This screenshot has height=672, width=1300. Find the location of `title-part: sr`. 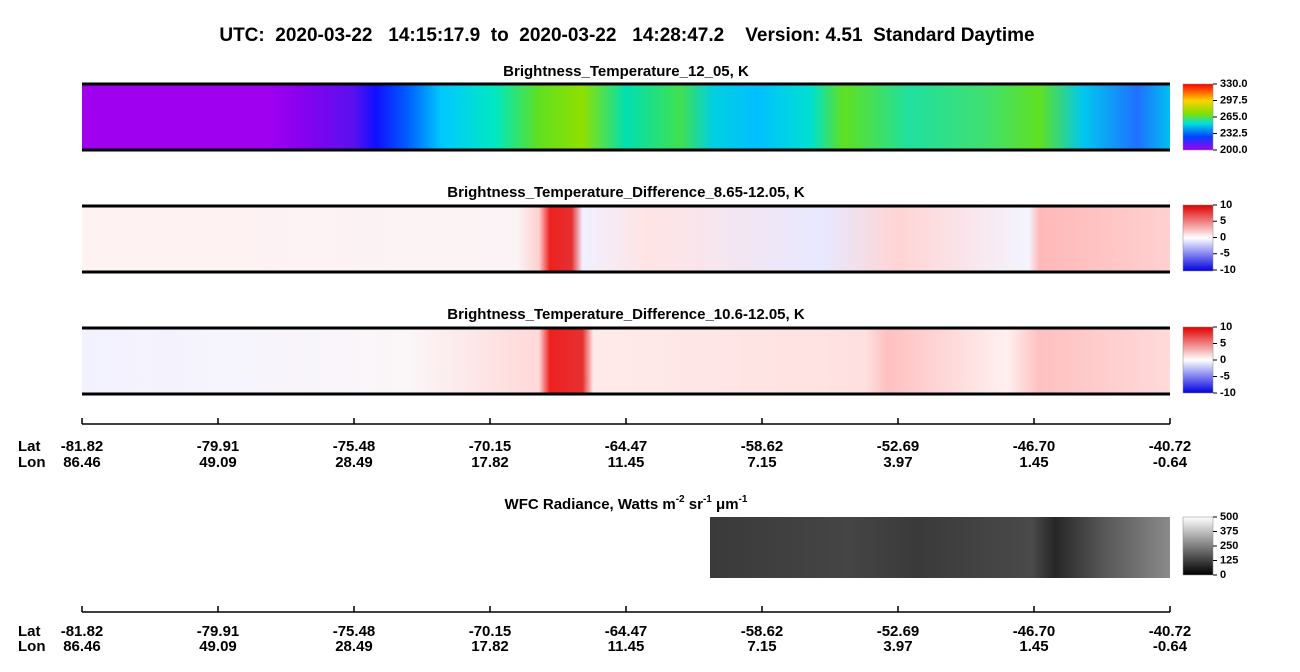

title-part: sr is located at coordinates (694, 504).